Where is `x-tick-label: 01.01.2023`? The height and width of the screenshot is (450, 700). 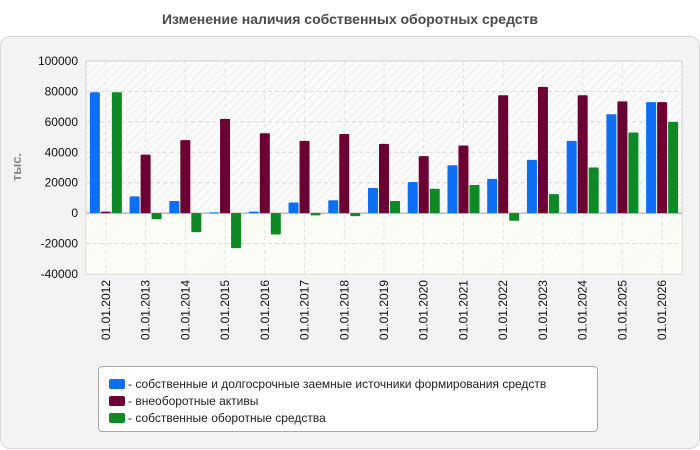
x-tick-label: 01.01.2023 is located at coordinates (543, 310).